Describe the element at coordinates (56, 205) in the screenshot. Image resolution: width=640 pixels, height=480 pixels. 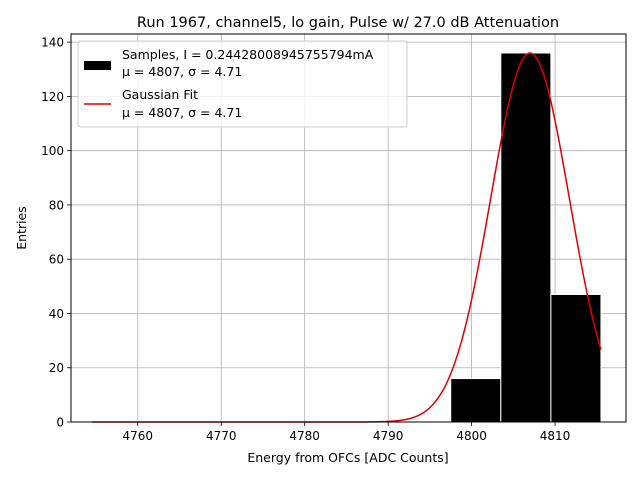
I see `y-tick-label: 80` at that location.